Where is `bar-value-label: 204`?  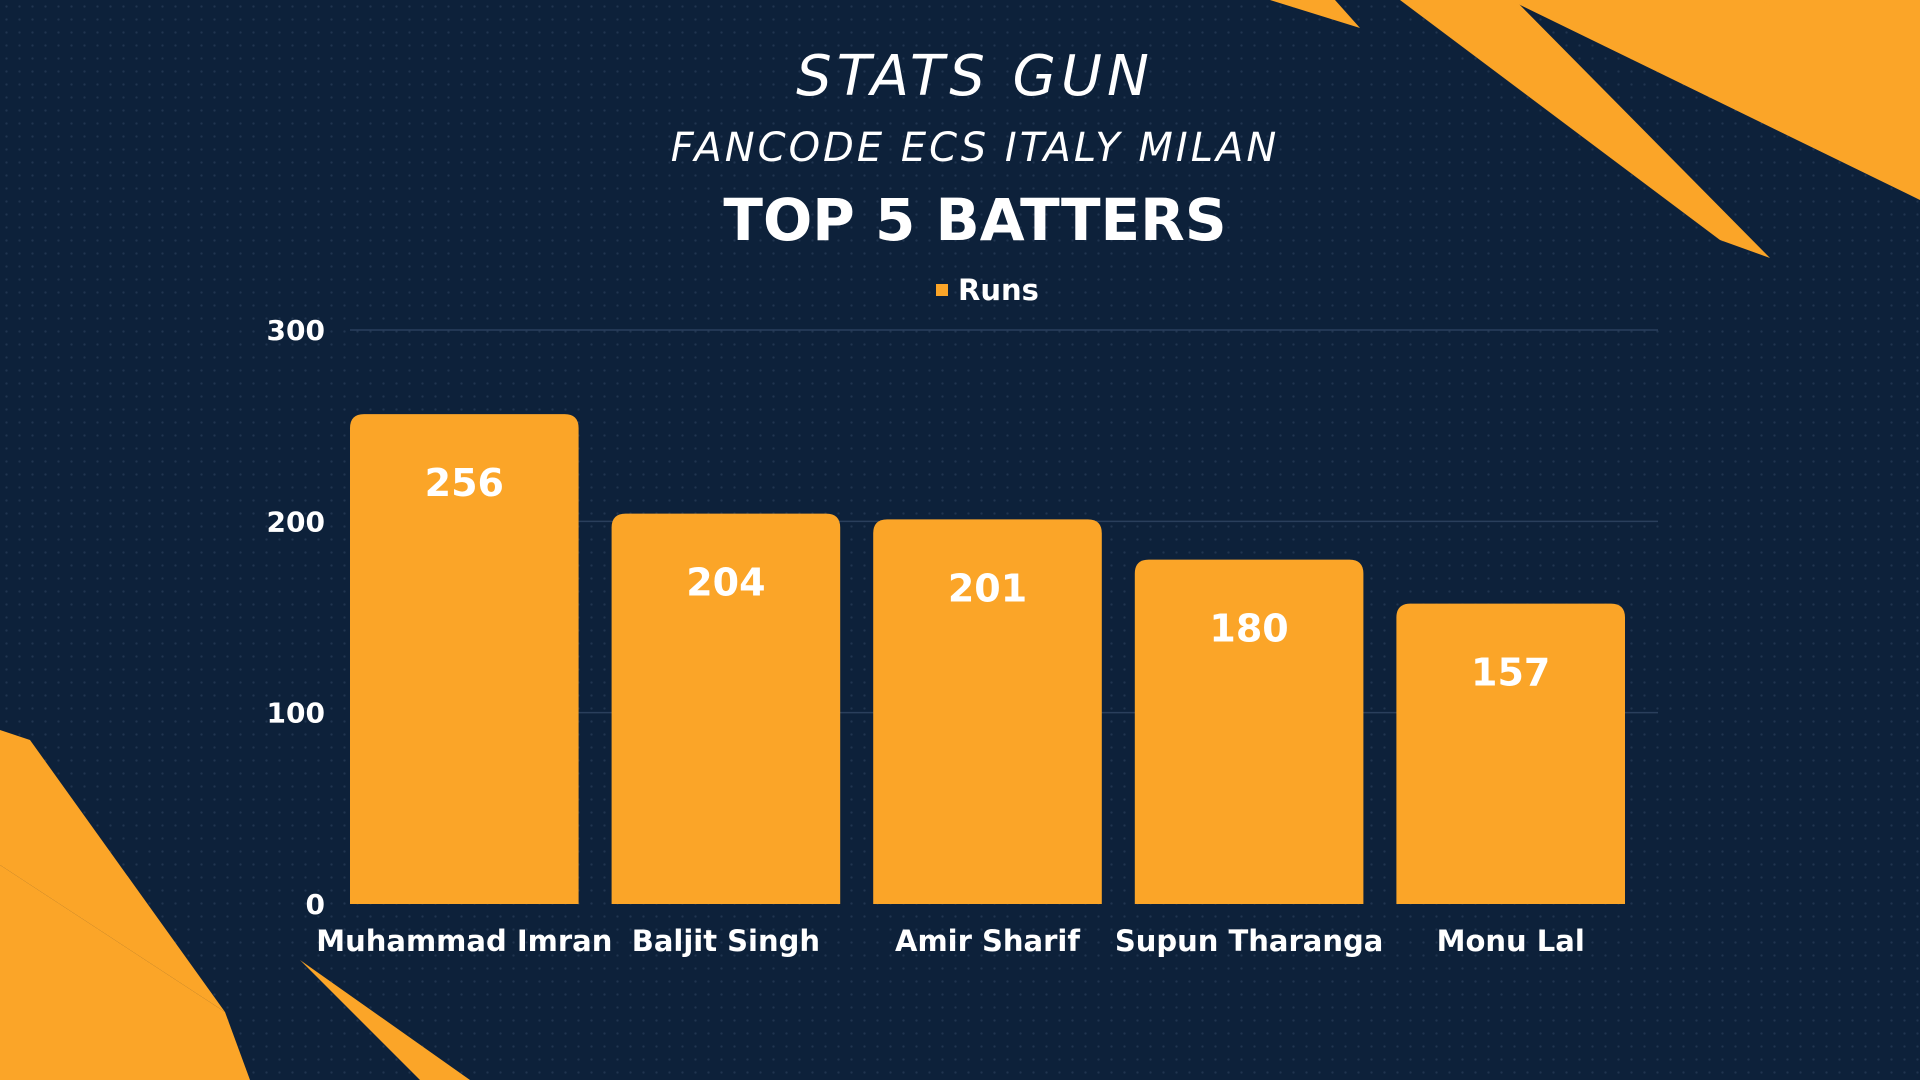 bar-value-label: 204 is located at coordinates (725, 583).